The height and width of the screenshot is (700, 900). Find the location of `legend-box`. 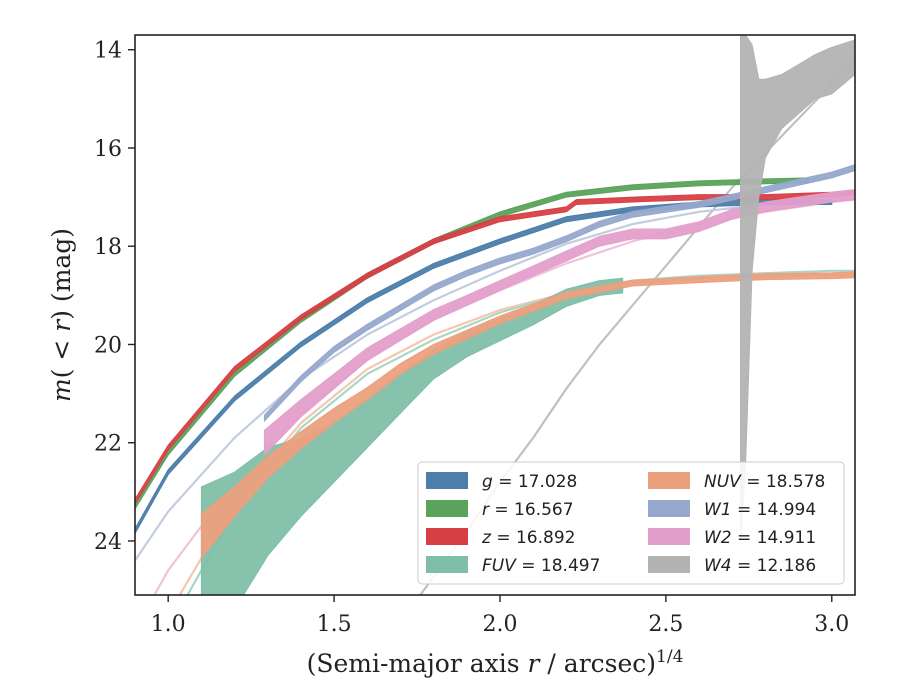

legend-box is located at coordinates (631, 523).